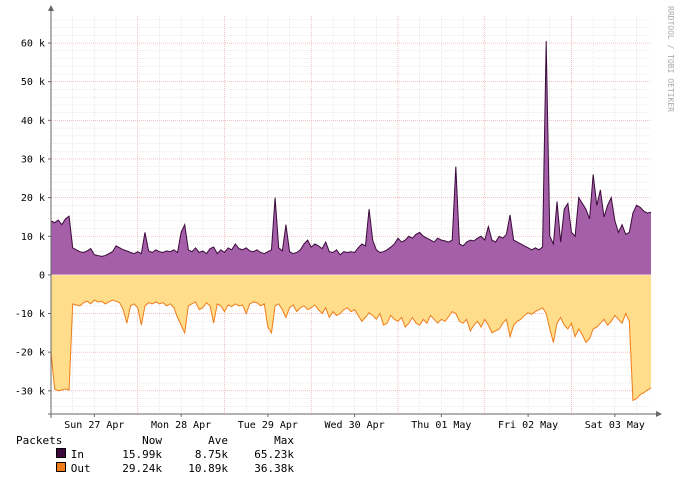  Describe the element at coordinates (80, 468) in the screenshot. I see `legend-label-out: Out` at that location.